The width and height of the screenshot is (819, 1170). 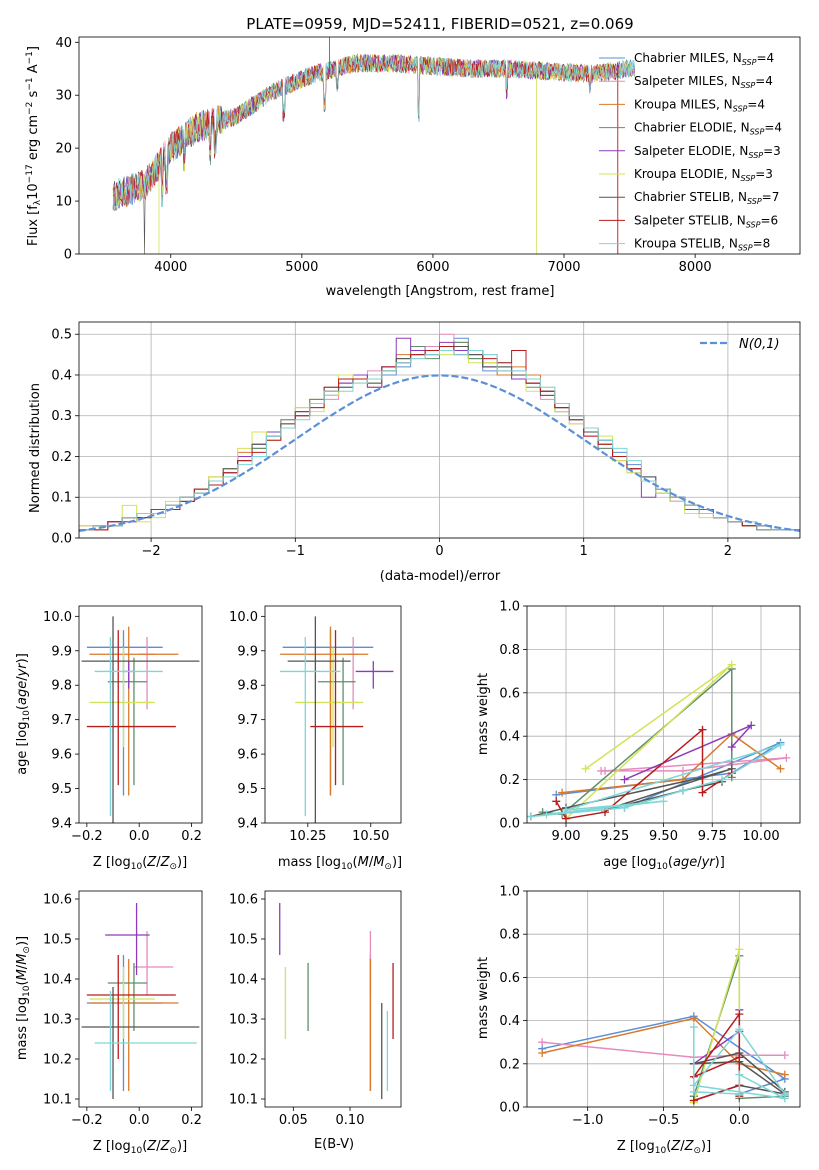 I want to click on x-tick-label: −1.0, so click(x=588, y=1120).